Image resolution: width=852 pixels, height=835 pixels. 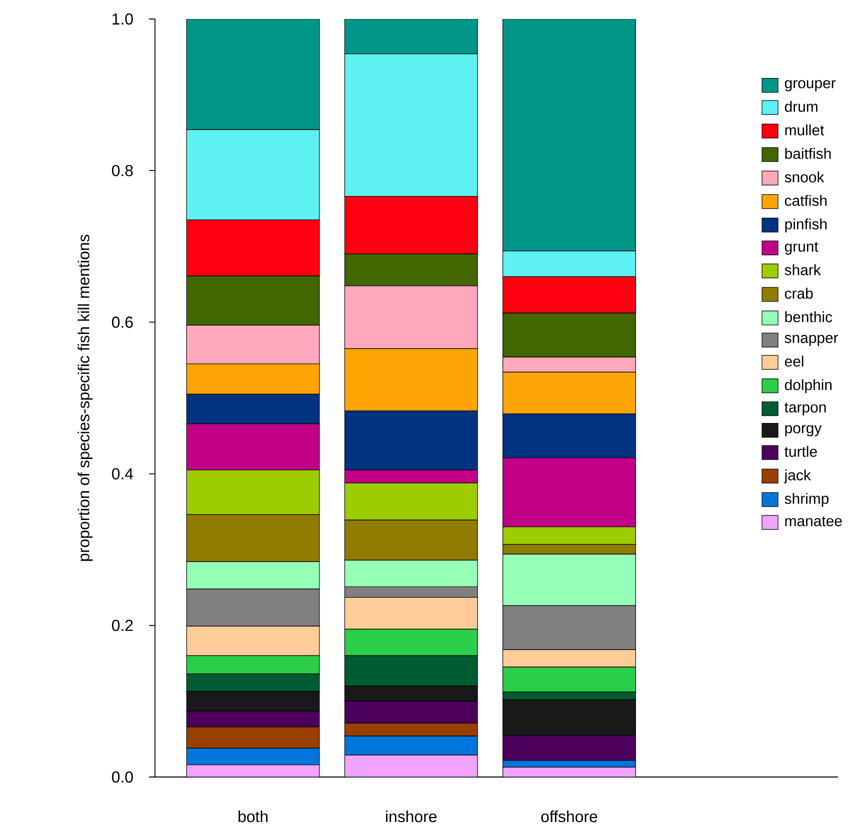 What do you see at coordinates (804, 176) in the screenshot?
I see `legend-label: snook` at bounding box center [804, 176].